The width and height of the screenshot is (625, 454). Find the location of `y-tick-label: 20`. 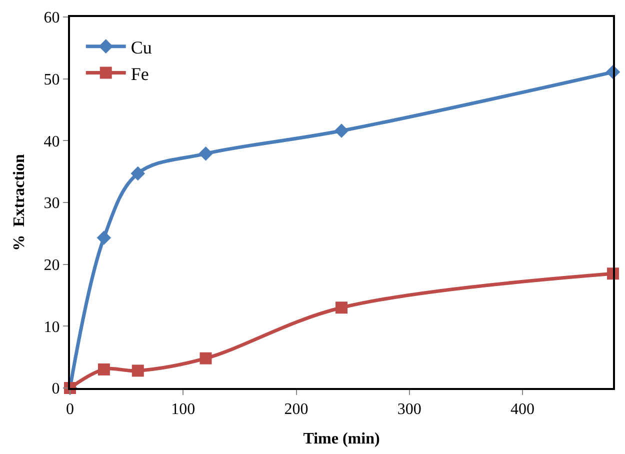

y-tick-label: 20 is located at coordinates (52, 265).